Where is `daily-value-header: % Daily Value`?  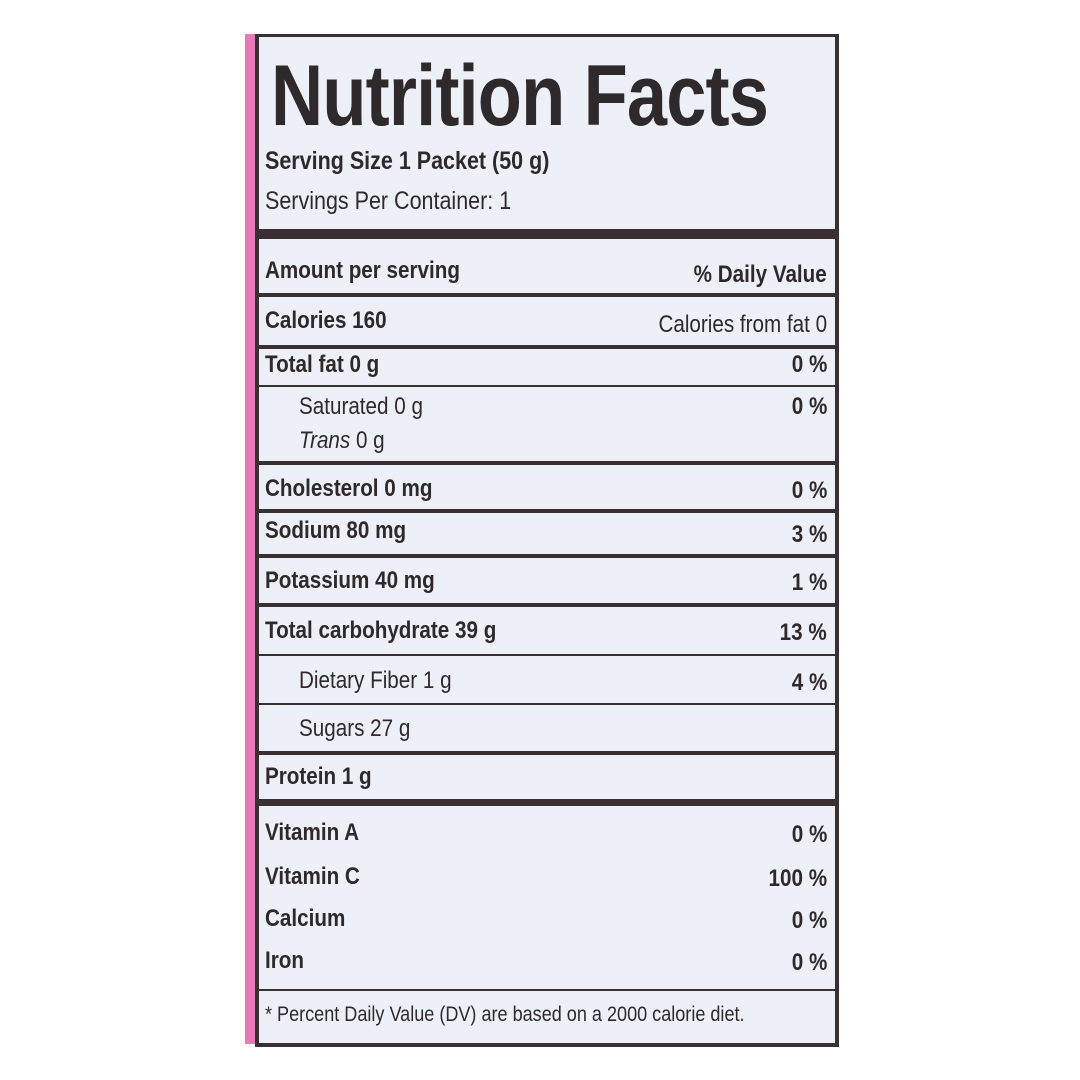
daily-value-header: % Daily Value is located at coordinates (760, 274).